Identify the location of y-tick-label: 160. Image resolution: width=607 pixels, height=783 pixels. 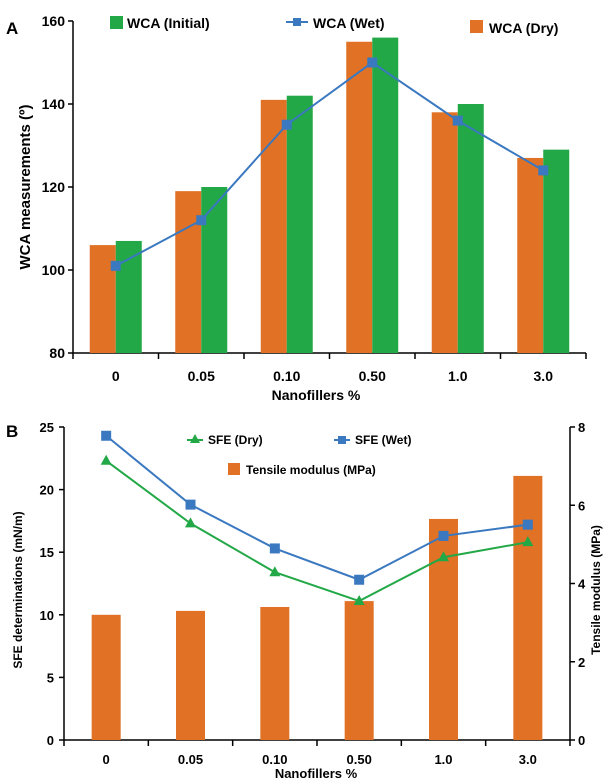
(54, 21).